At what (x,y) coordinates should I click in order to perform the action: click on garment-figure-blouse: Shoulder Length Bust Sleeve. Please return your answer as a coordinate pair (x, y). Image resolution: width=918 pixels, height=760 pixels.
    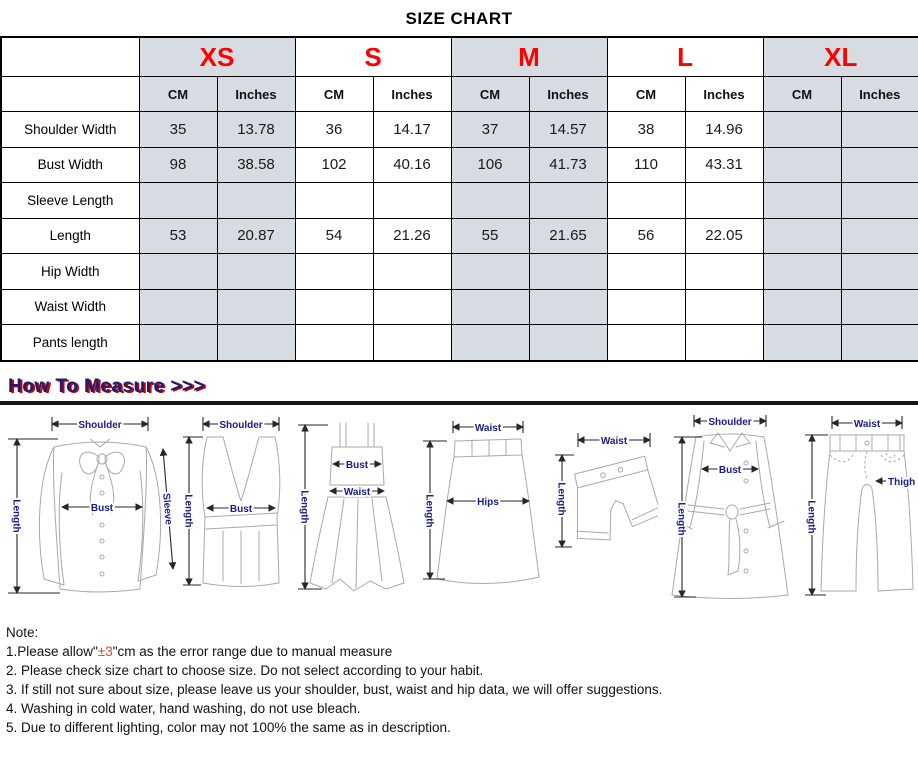
    Looking at the image, I should click on (92, 505).